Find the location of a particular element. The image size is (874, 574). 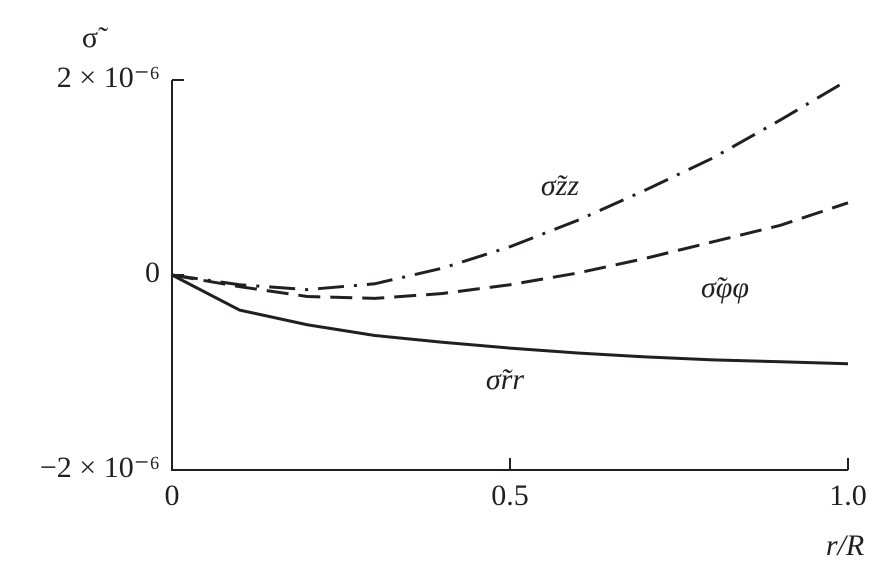

y-axis-label: σ̃ is located at coordinates (95, 37).